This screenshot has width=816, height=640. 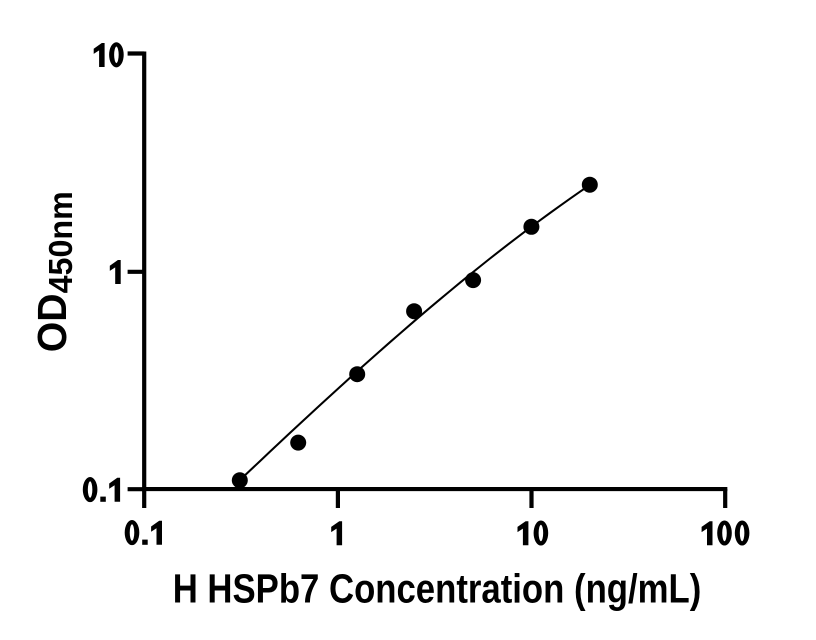 What do you see at coordinates (437, 589) in the screenshot?
I see `svg-text: H HSPb7 Concentration (ng/mL)` at bounding box center [437, 589].